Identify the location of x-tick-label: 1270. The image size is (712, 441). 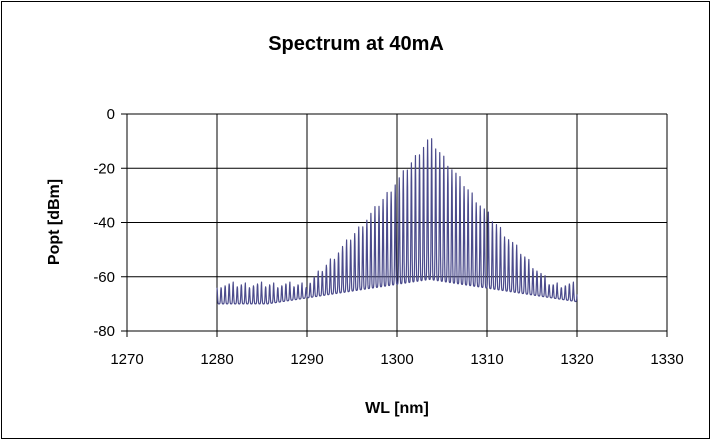
(126, 359).